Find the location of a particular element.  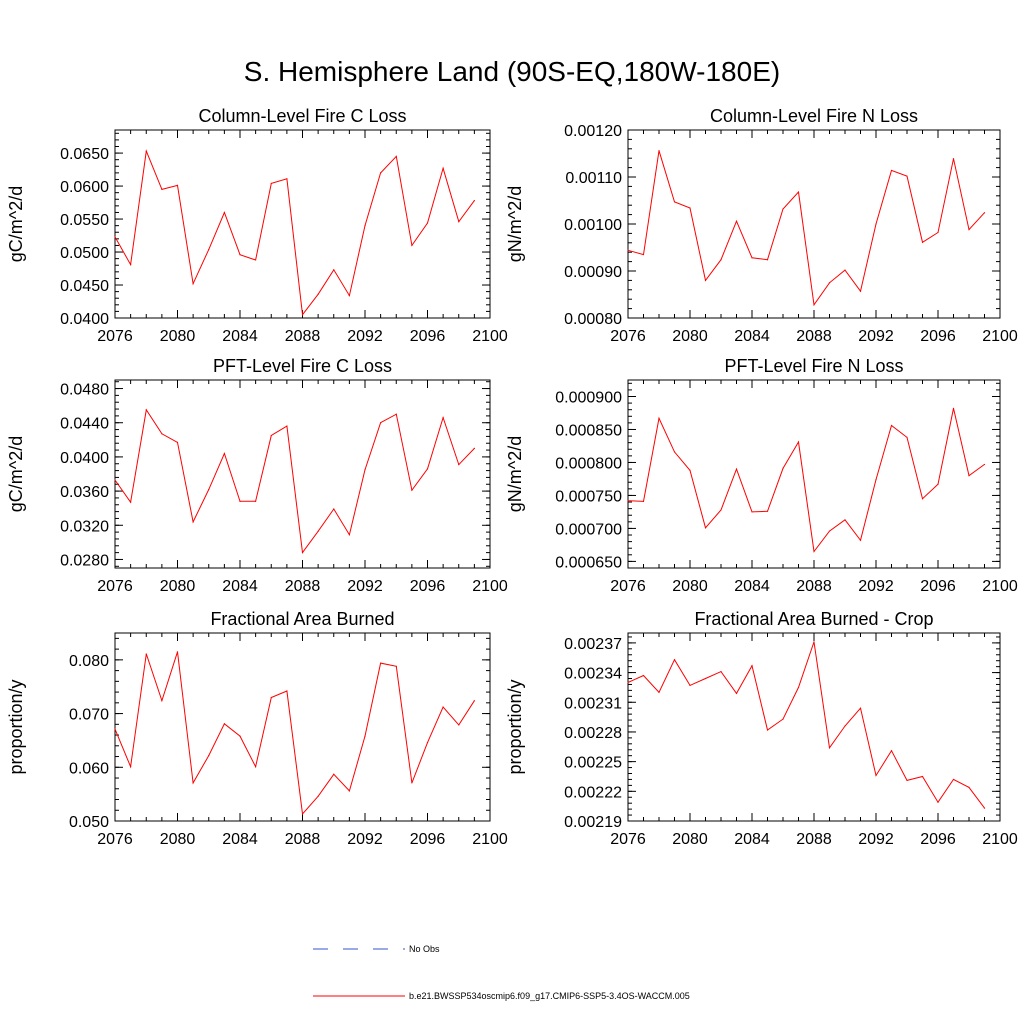

panel-6-y-axis-label: proportion/y is located at coordinates (515, 726).